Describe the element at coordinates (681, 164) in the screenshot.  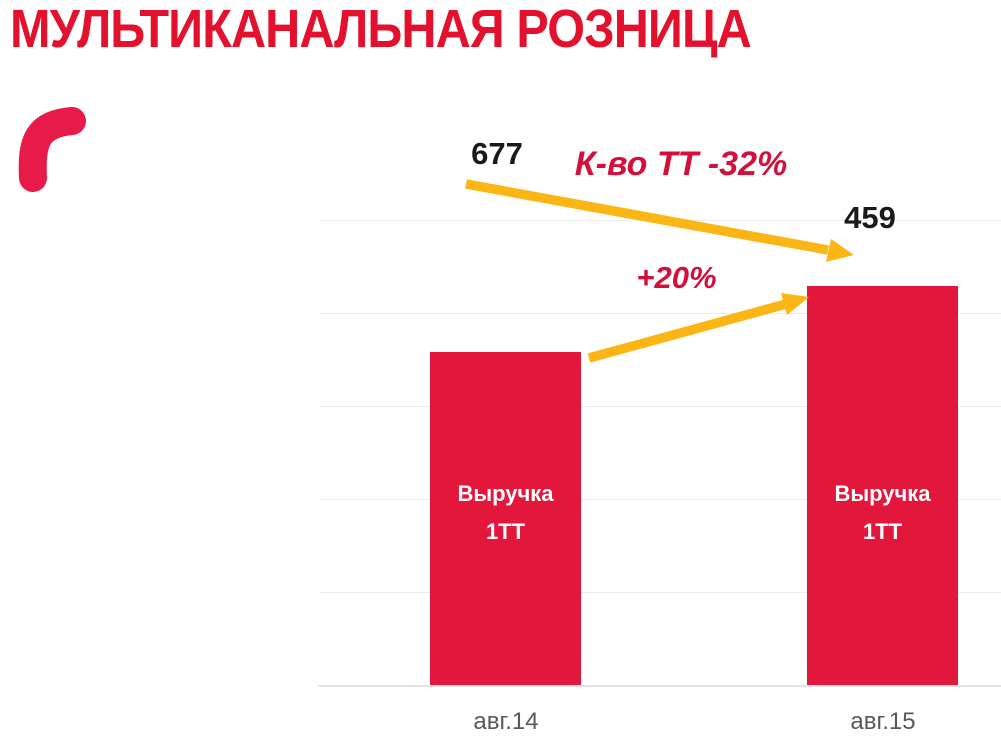
I see `annotation-store-count-change: К-во ТТ -32%` at that location.